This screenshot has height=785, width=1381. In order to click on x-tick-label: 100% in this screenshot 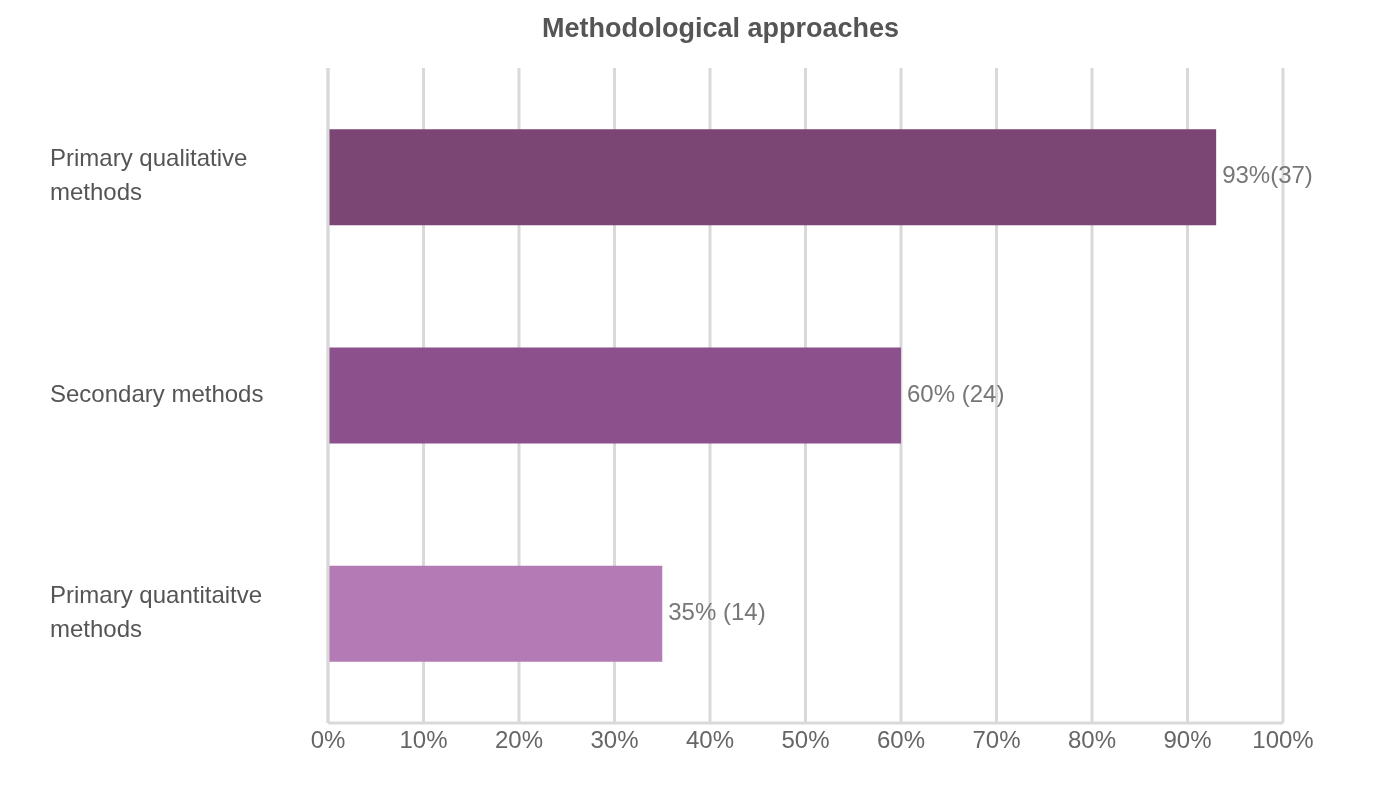, I will do `click(1283, 740)`.